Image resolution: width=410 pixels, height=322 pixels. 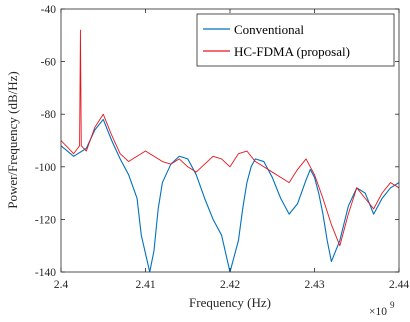 What do you see at coordinates (12, 140) in the screenshot?
I see `y-axis-label: Power/Frequency (dB/Hz)` at bounding box center [12, 140].